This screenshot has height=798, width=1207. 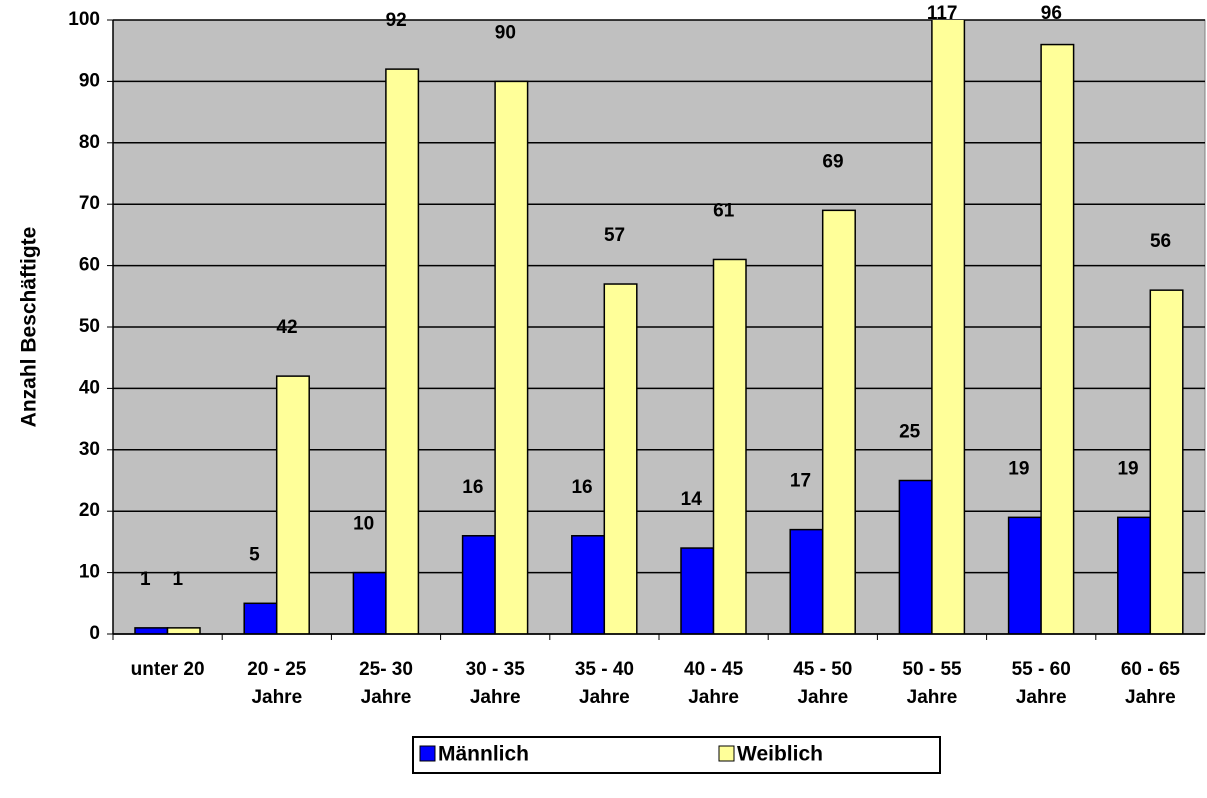 I want to click on data-label: 42, so click(x=286, y=327).